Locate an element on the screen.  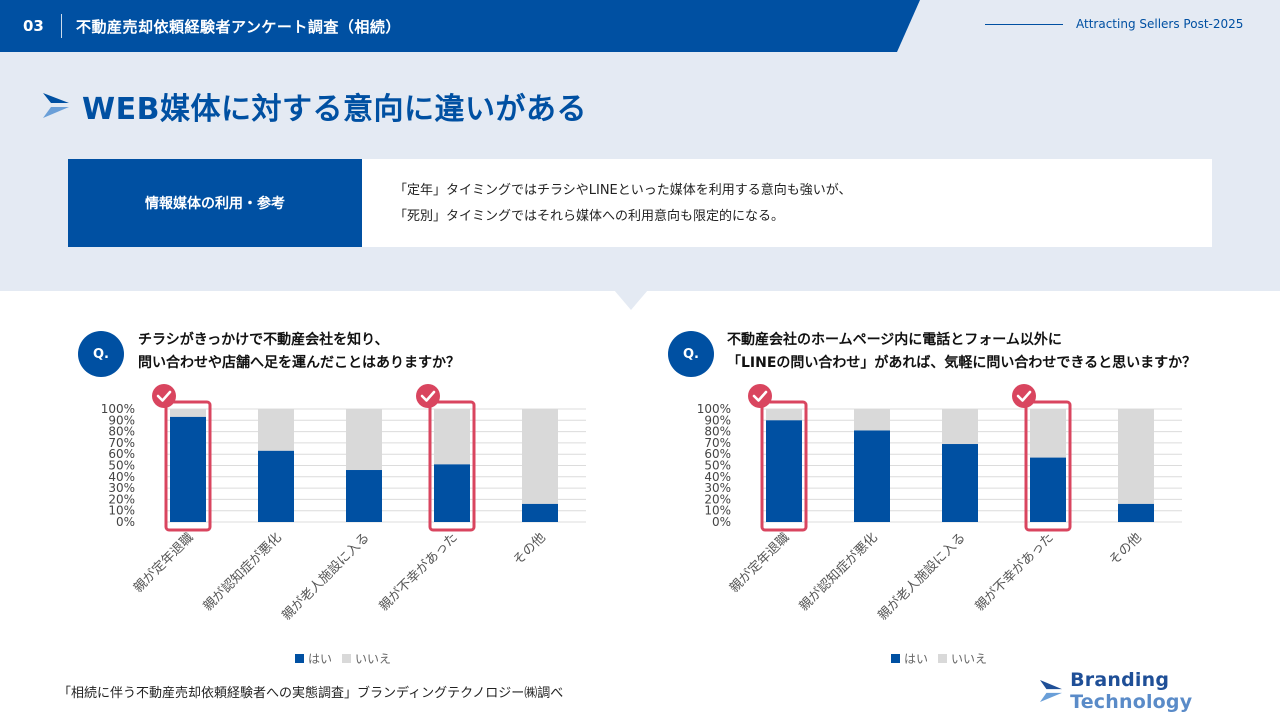
question-badge-1: Q. is located at coordinates (101, 354).